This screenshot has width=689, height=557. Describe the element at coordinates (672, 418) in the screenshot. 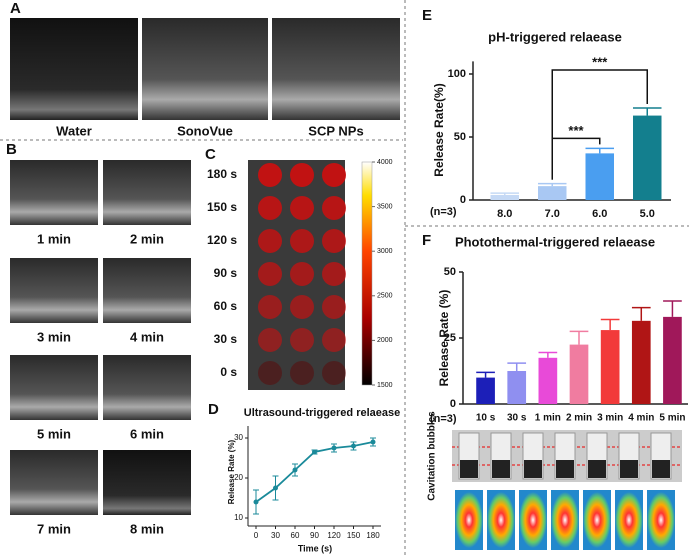

I see `x-tick-label: 5 min` at that location.